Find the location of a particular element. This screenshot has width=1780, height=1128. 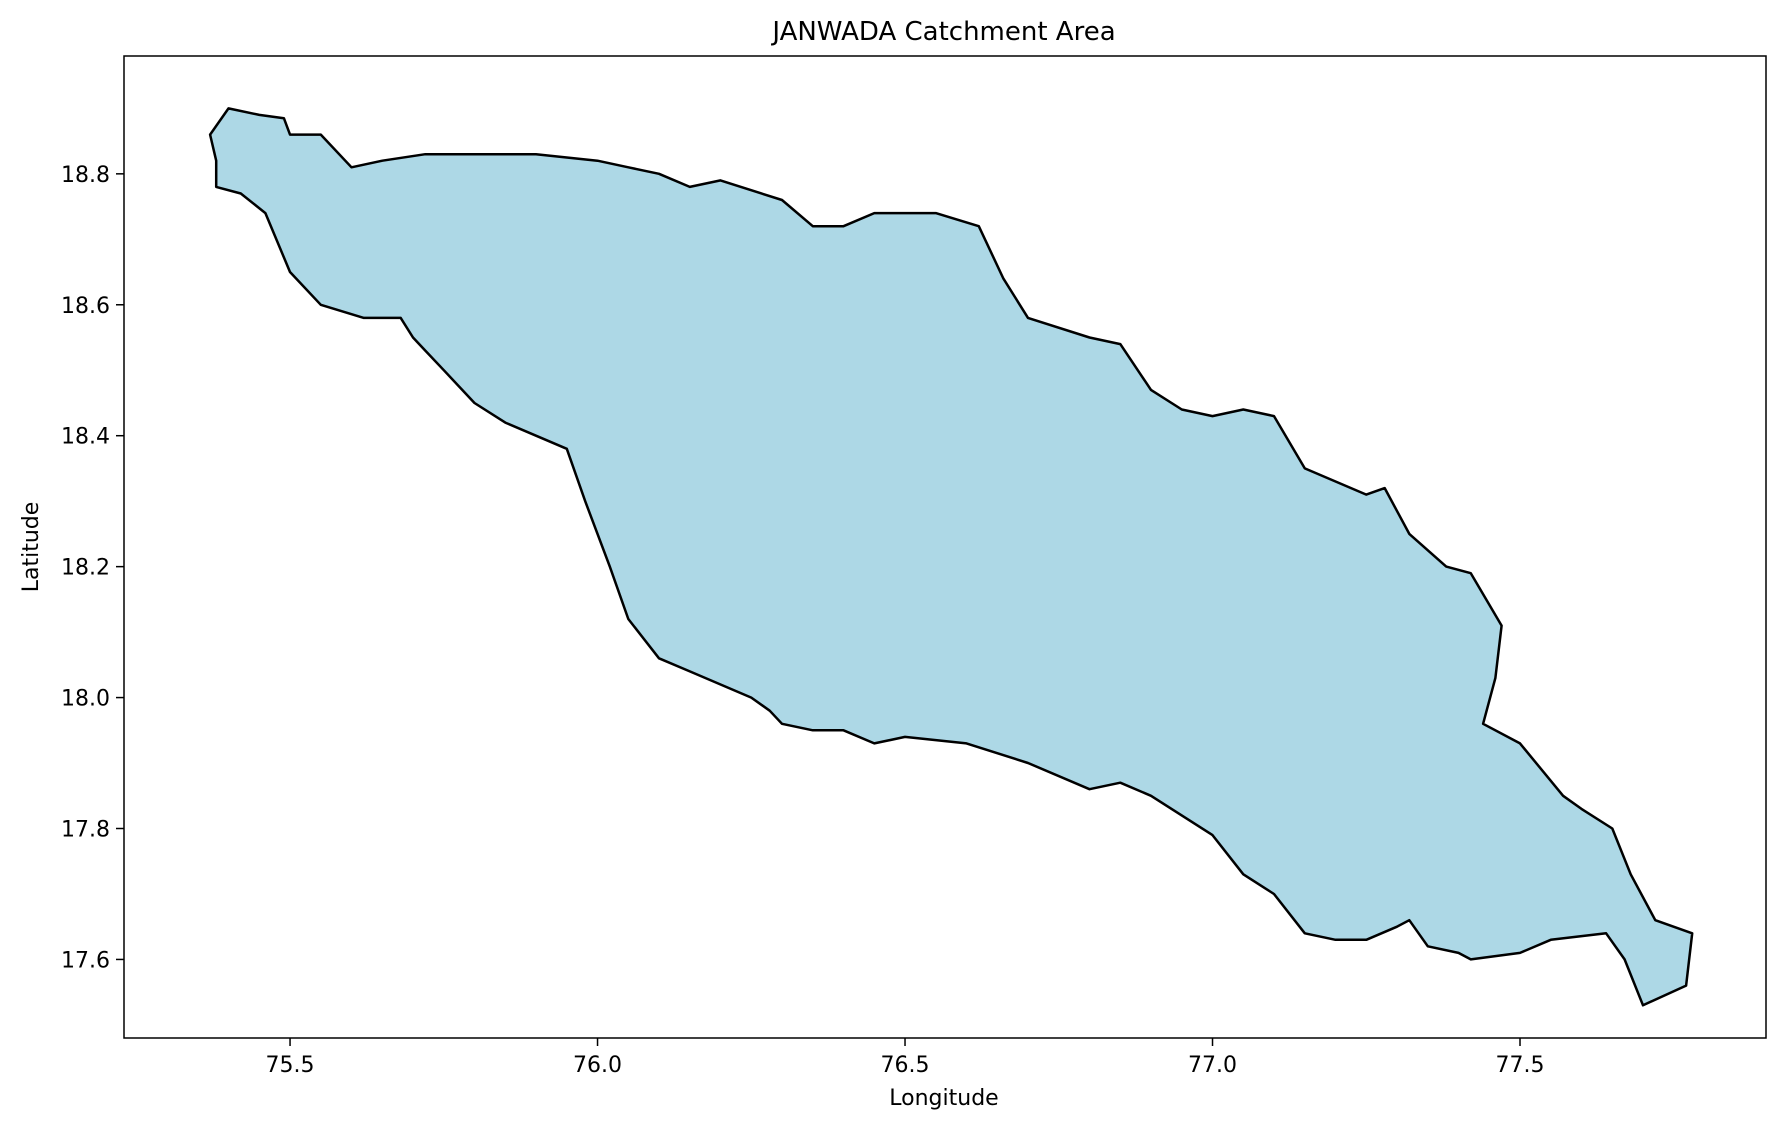

x-axis-ticks: 75.5 76.0 76.5 77.0 77.5 is located at coordinates (905, 1058).